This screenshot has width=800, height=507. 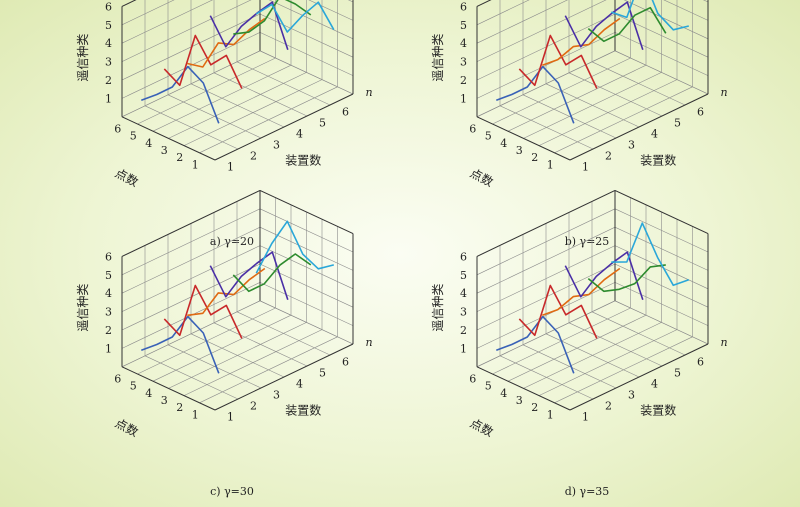 I want to click on z-tick-label: 3, so click(x=108, y=62).